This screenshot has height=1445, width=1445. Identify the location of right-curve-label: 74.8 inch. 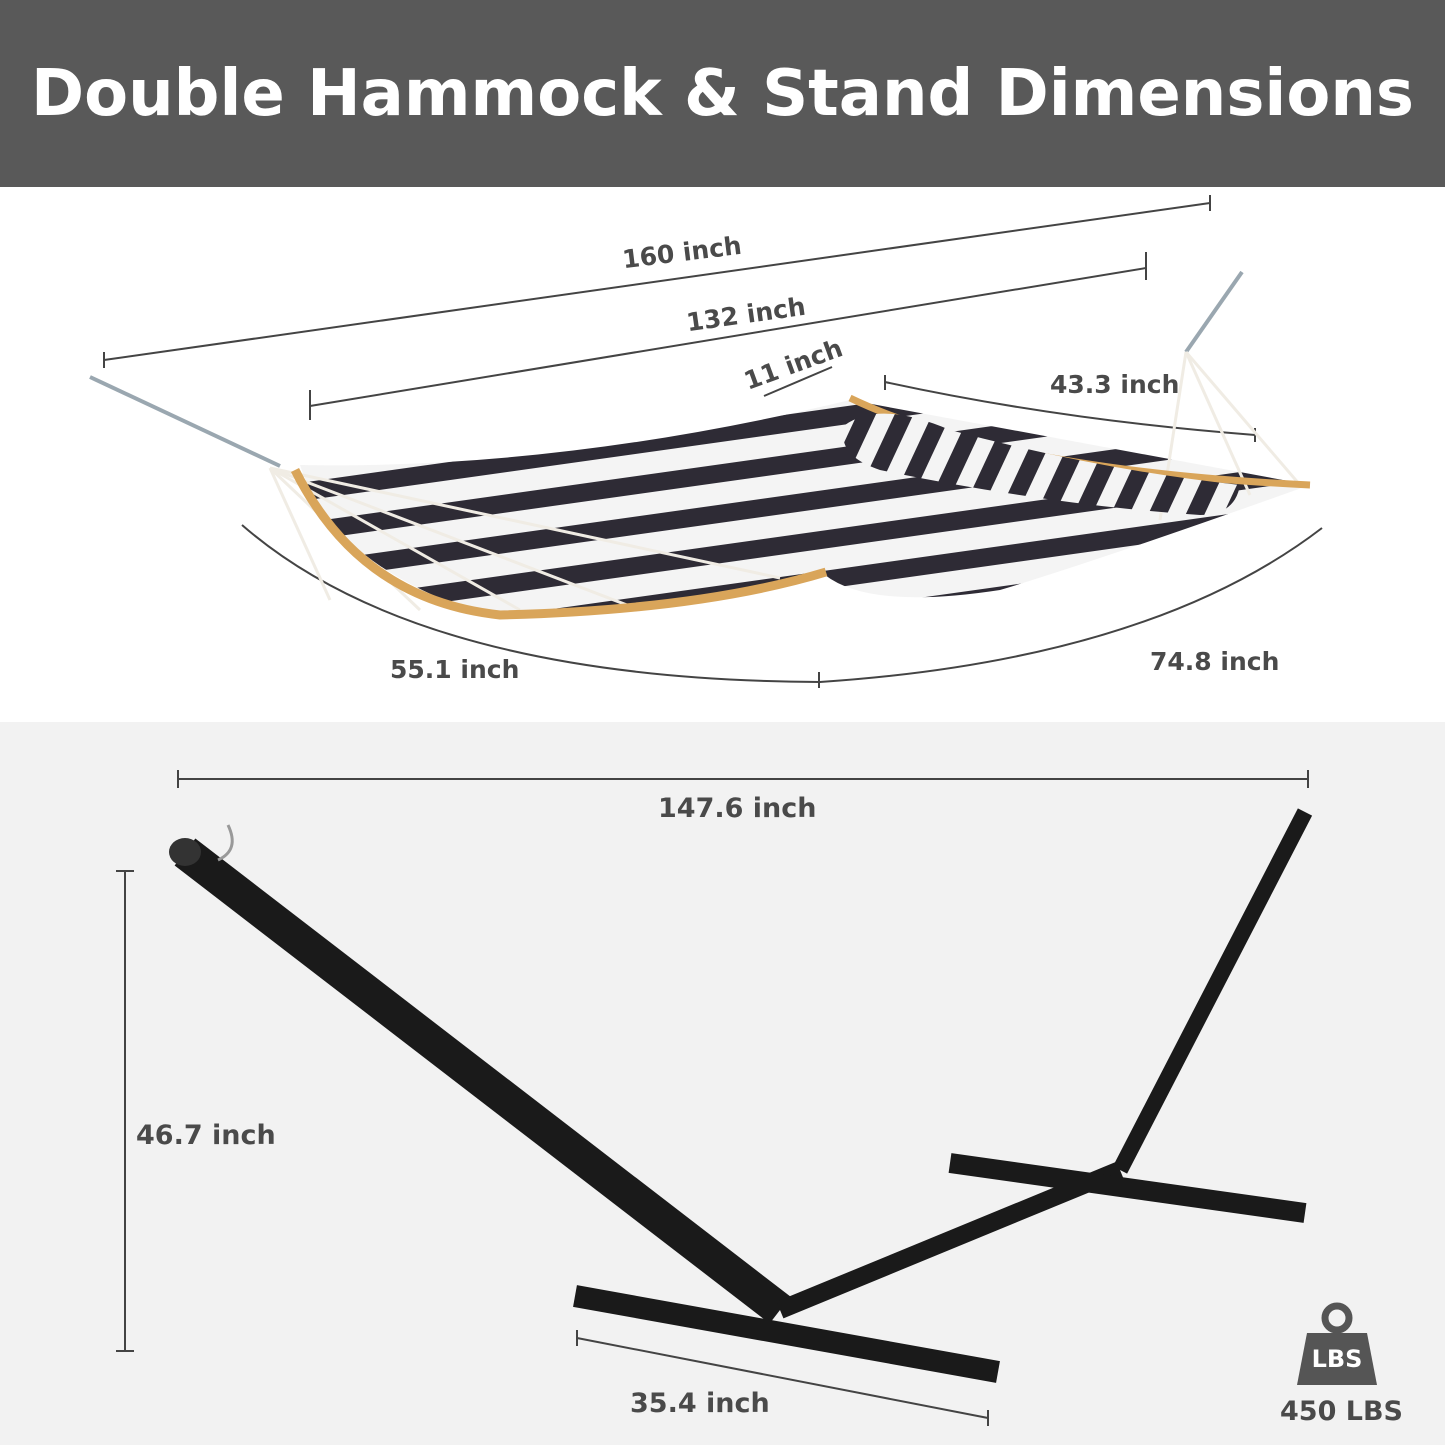
(1215, 661).